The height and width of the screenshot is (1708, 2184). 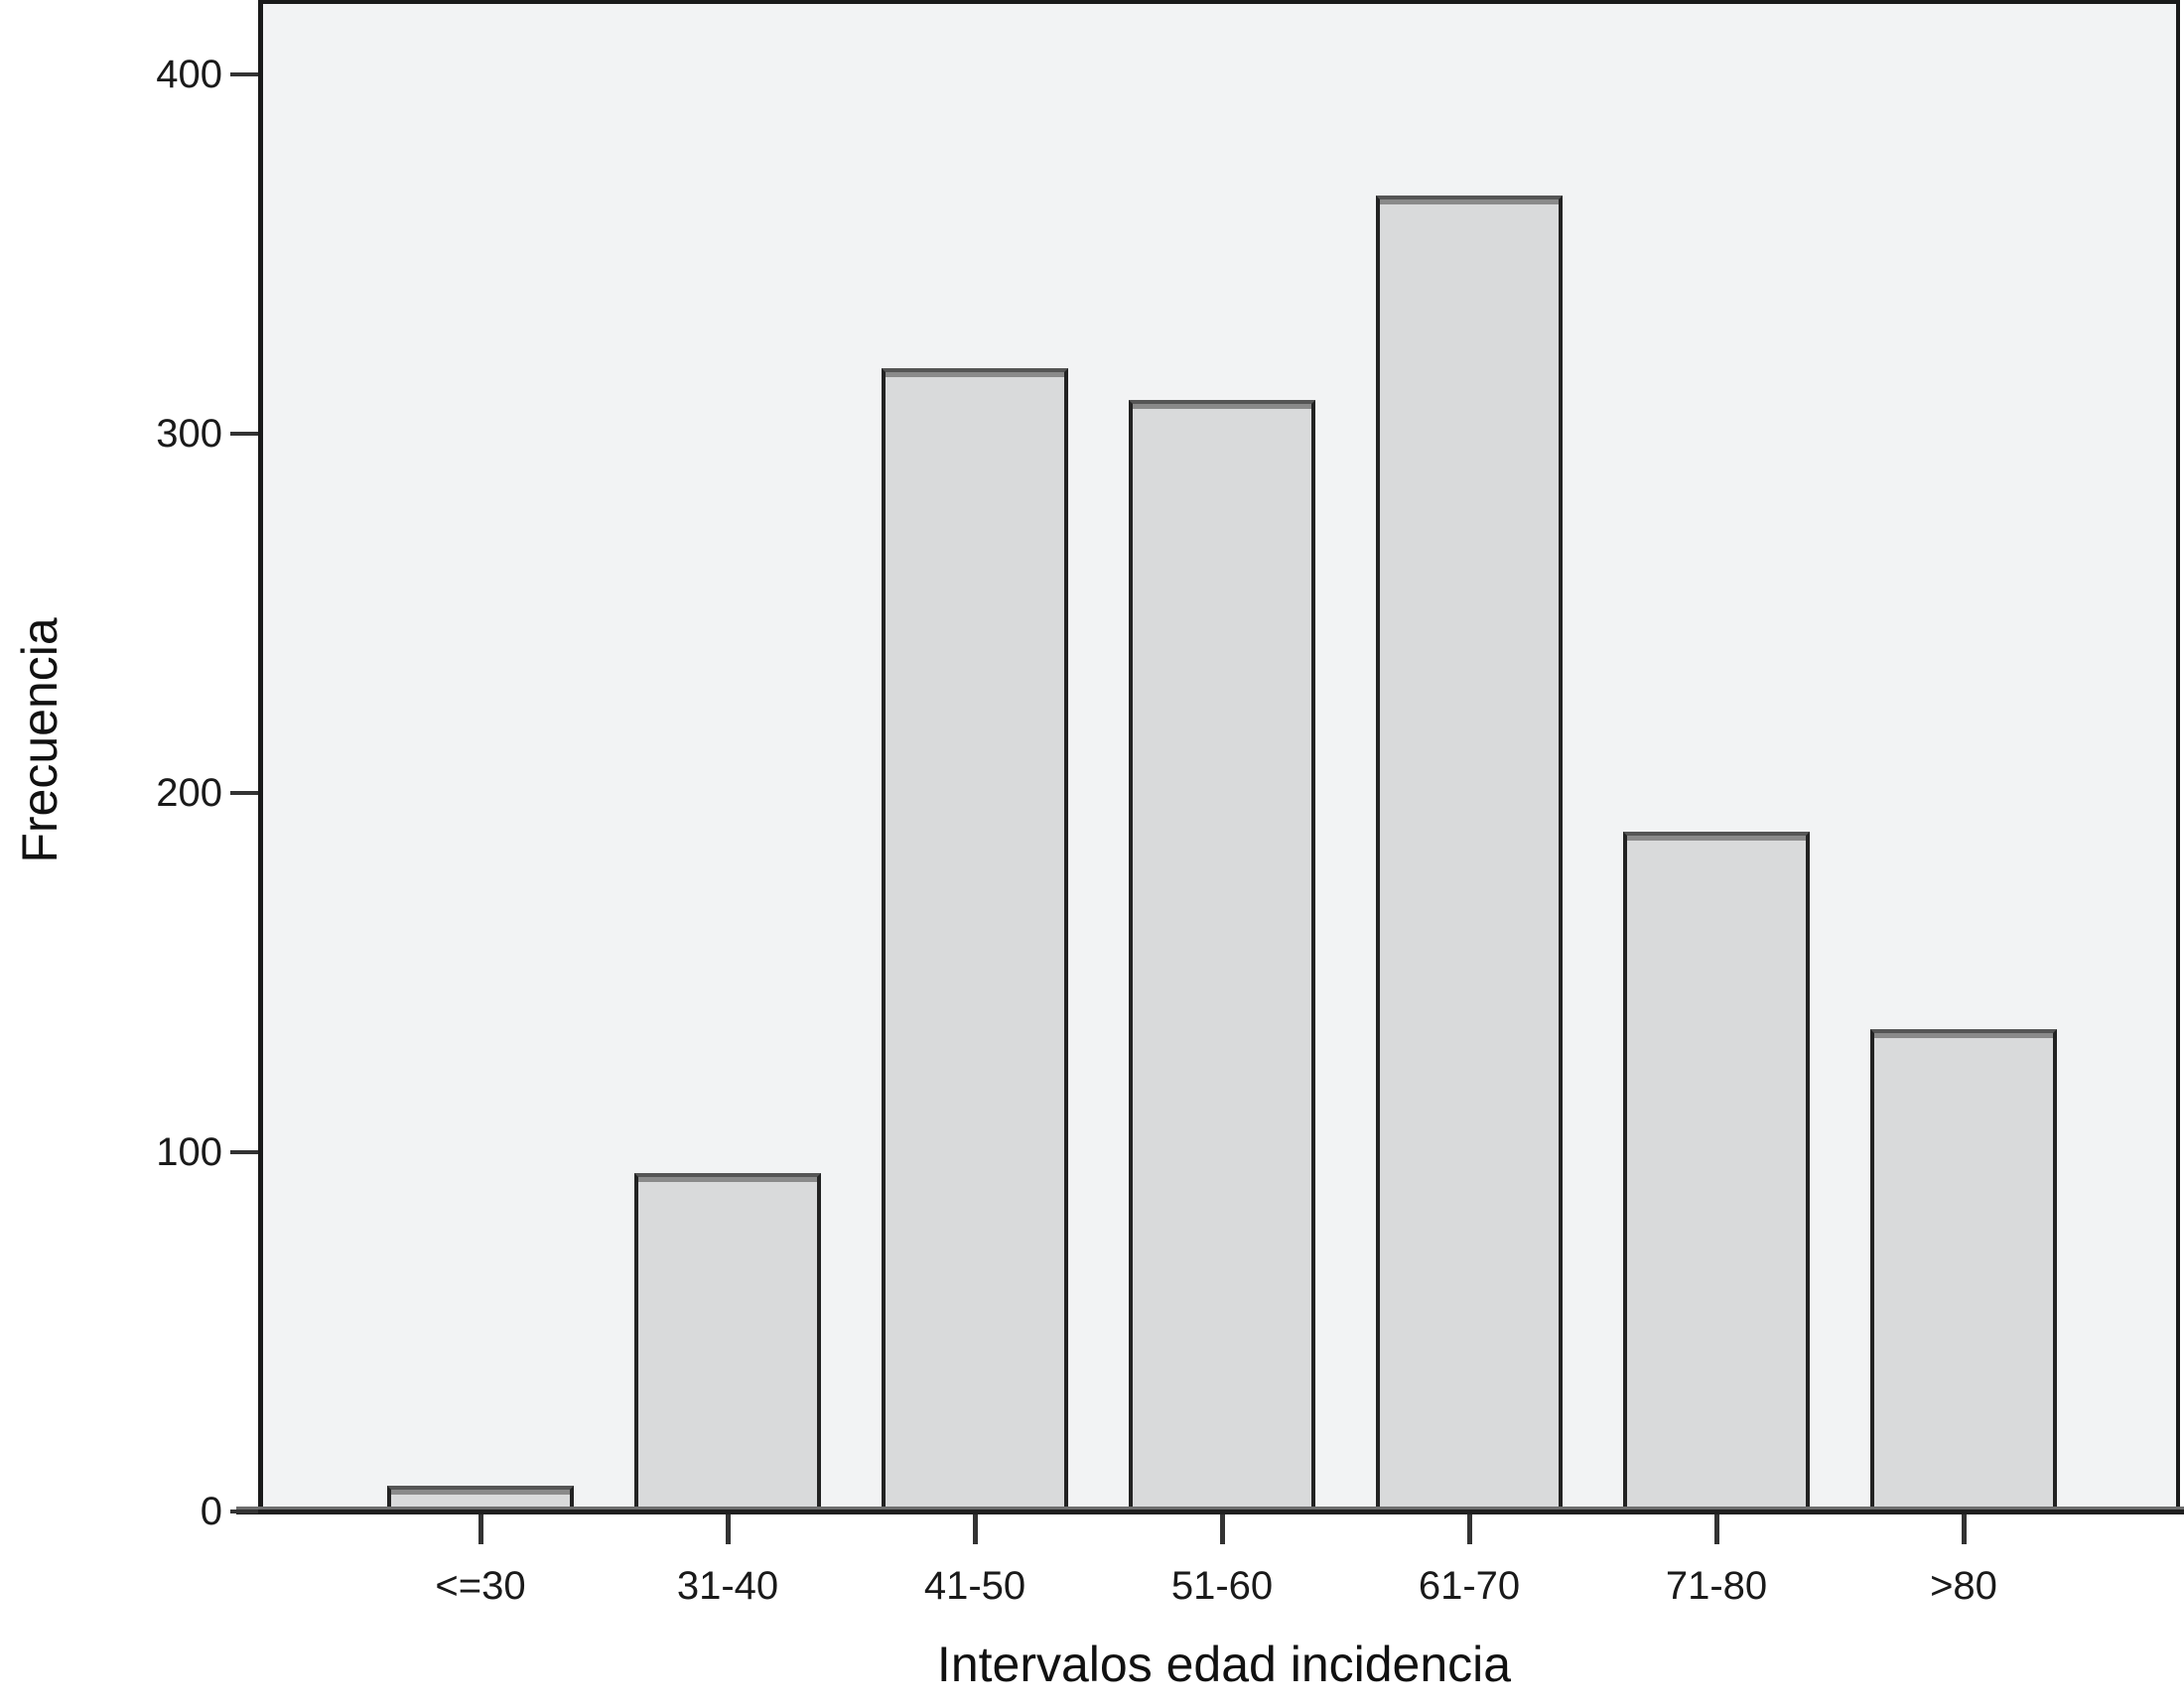 What do you see at coordinates (40, 740) in the screenshot?
I see `y-axis-title: Frecuencia` at bounding box center [40, 740].